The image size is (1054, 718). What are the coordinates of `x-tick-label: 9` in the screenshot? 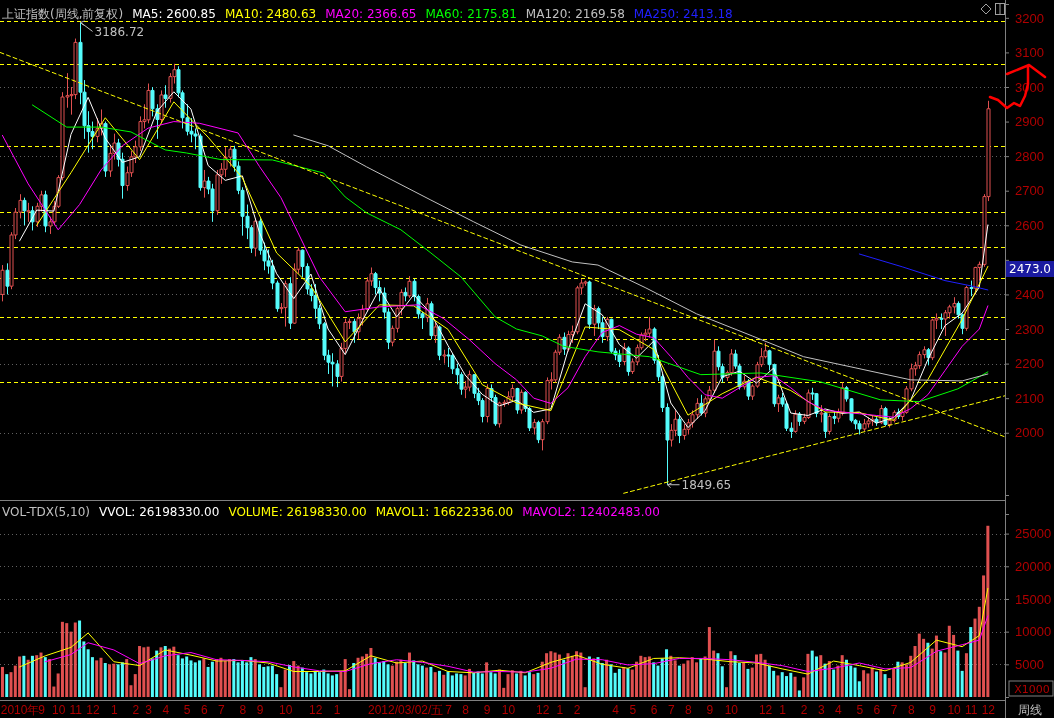 It's located at (710, 709).